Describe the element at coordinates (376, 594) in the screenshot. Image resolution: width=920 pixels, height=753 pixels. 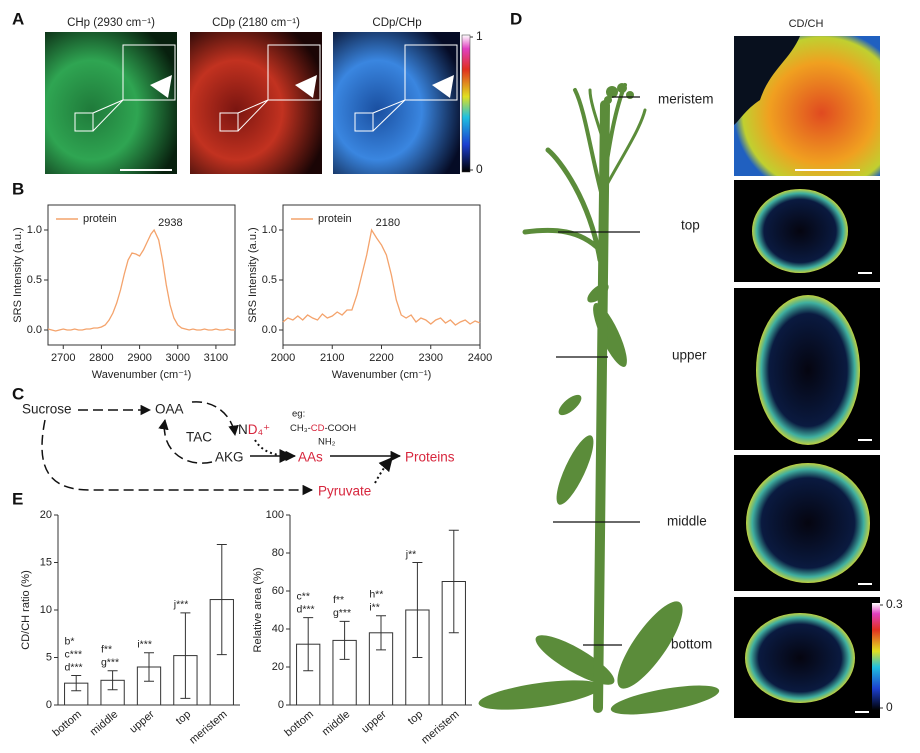
I see `significance-label: h**` at that location.